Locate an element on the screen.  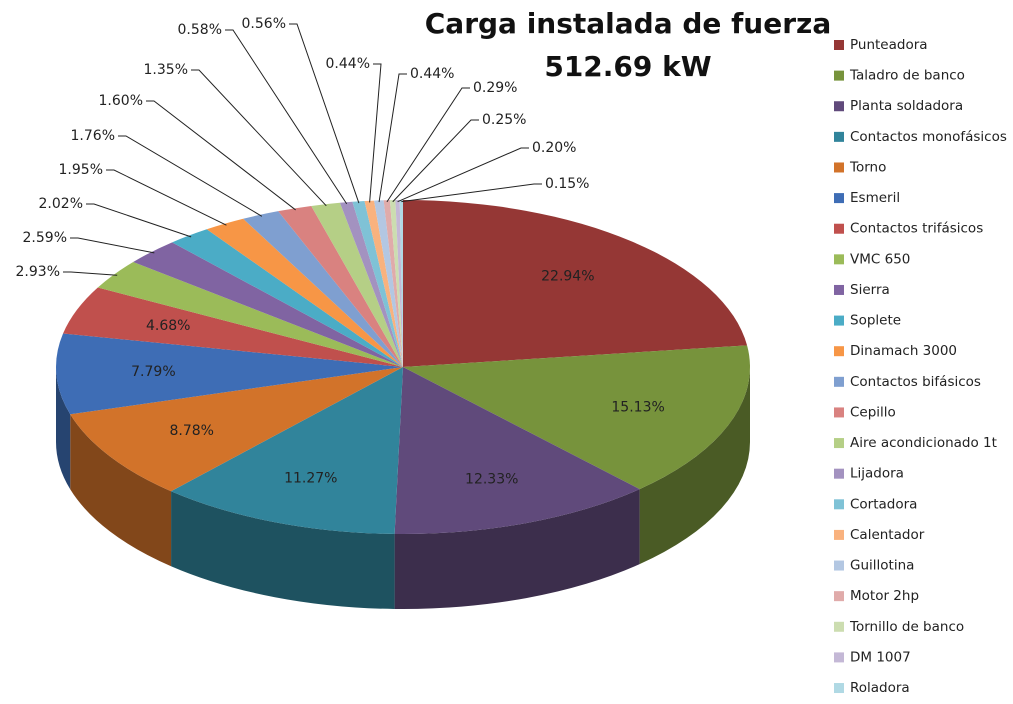
data-label: 0.25% is located at coordinates (504, 120).